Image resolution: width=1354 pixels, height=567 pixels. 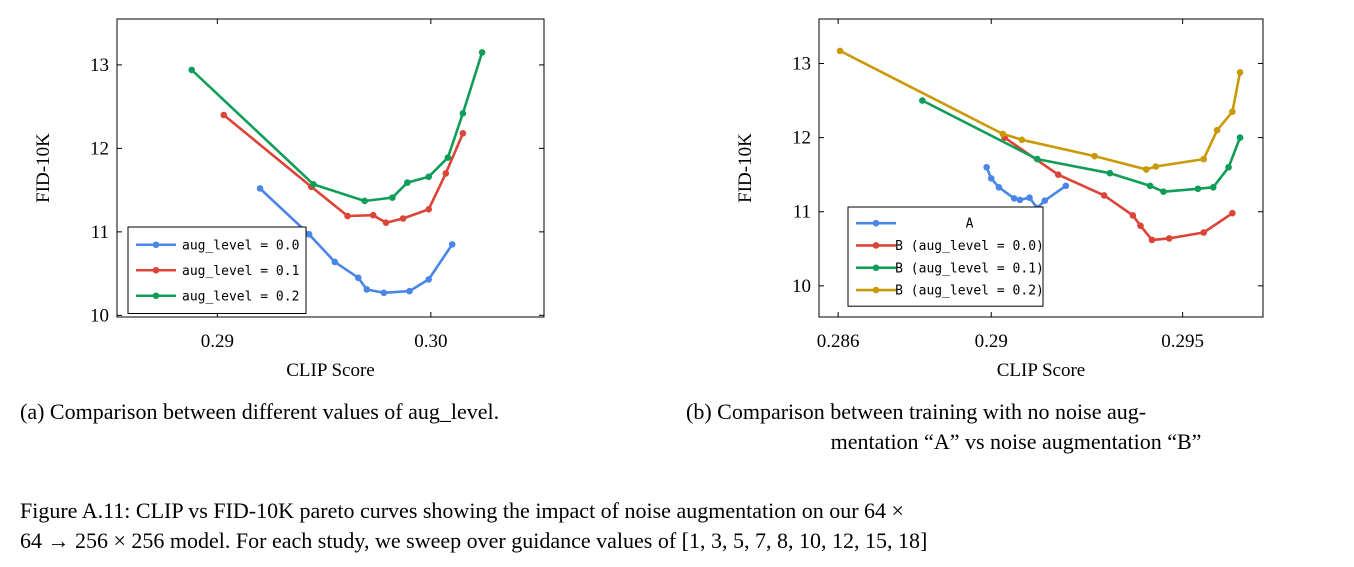 I want to click on chart0-xtick-label: 0.30, so click(x=430, y=341).